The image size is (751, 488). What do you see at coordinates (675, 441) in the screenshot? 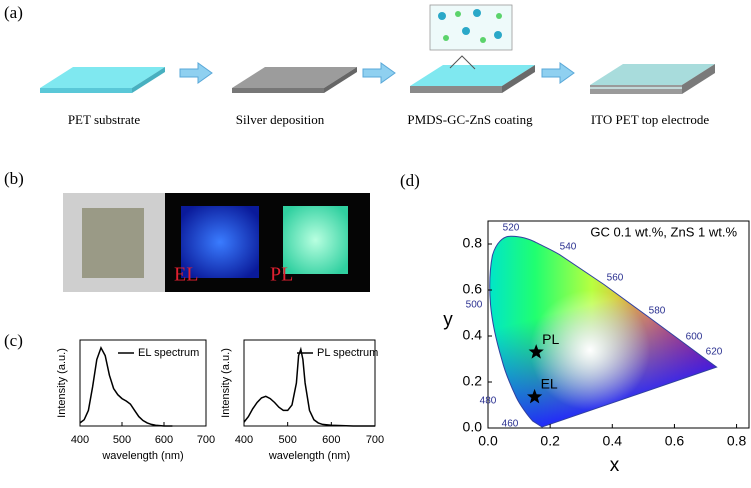
I see `x-tick-label: 0.6` at bounding box center [675, 441].